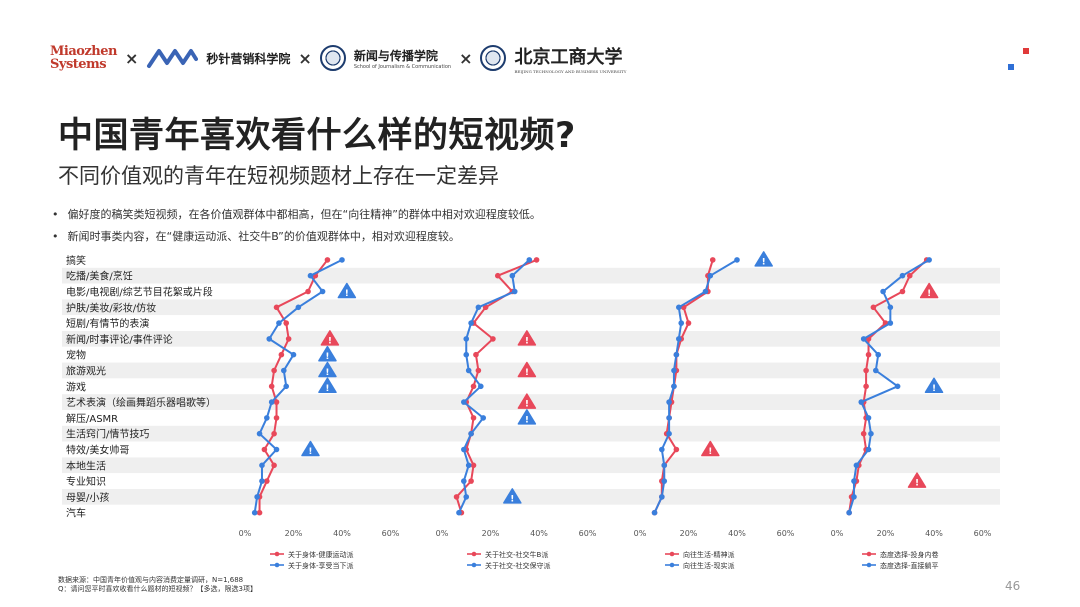  Describe the element at coordinates (248, 58) in the screenshot. I see `miaozhen-academy-logo-text: 秒针营销科学院` at that location.